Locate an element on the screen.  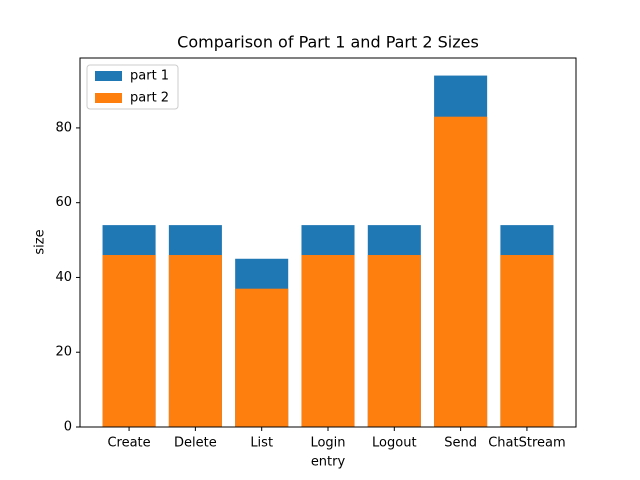
x-tick-label: Login is located at coordinates (327, 443).